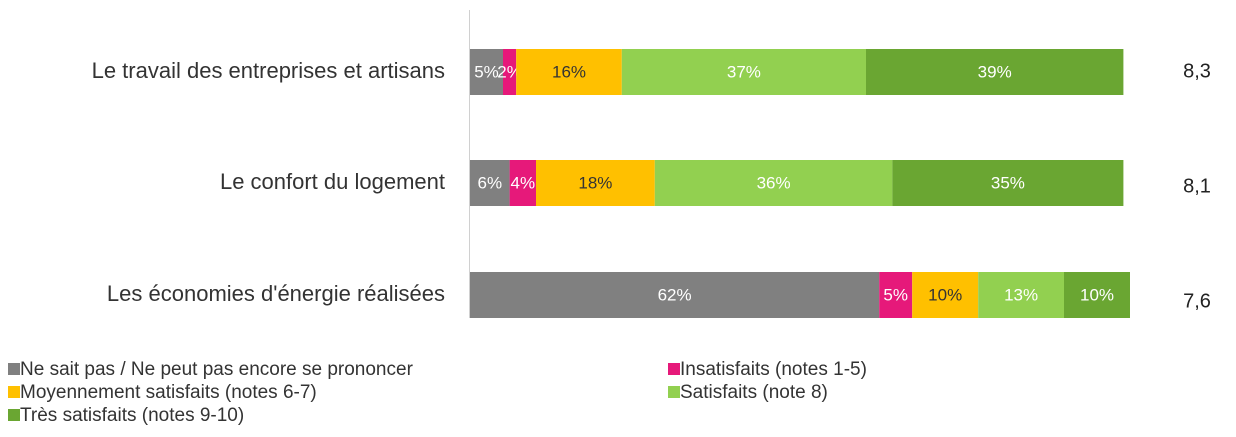  What do you see at coordinates (1197, 301) in the screenshot?
I see `score-label: 7,6` at bounding box center [1197, 301].